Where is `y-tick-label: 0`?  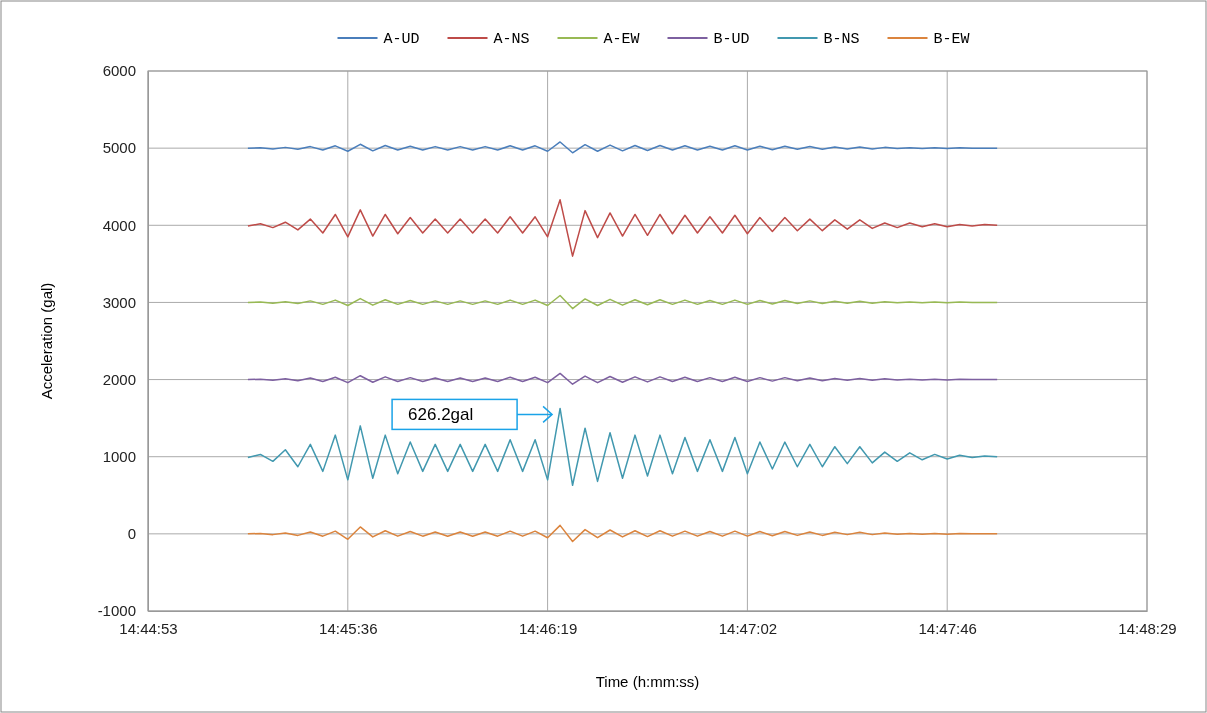 y-tick-label: 0 is located at coordinates (131, 534).